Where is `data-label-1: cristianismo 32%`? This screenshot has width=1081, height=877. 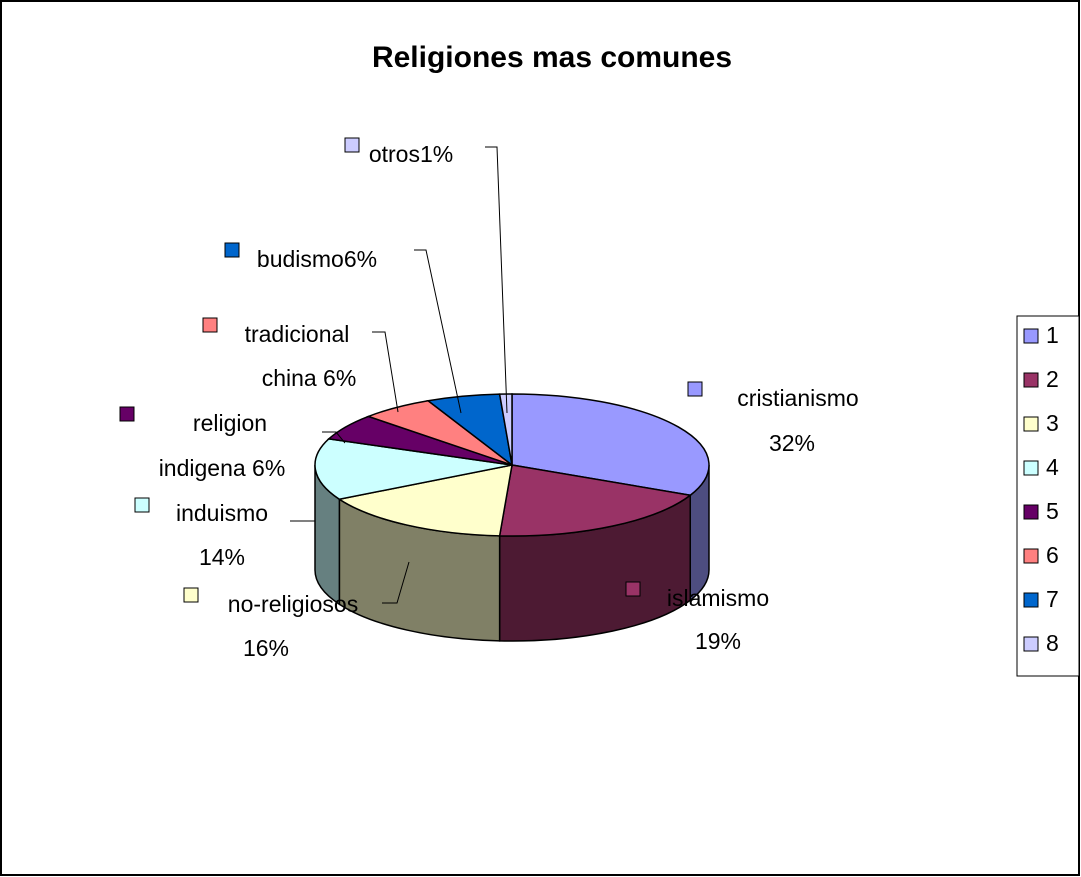
data-label-1: cristianismo 32% is located at coordinates (773, 418).